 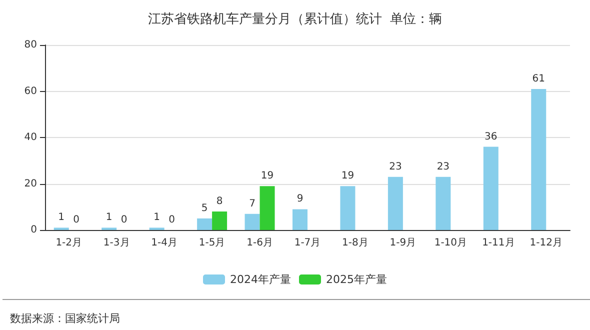 I want to click on data-label: 9, so click(x=300, y=199).